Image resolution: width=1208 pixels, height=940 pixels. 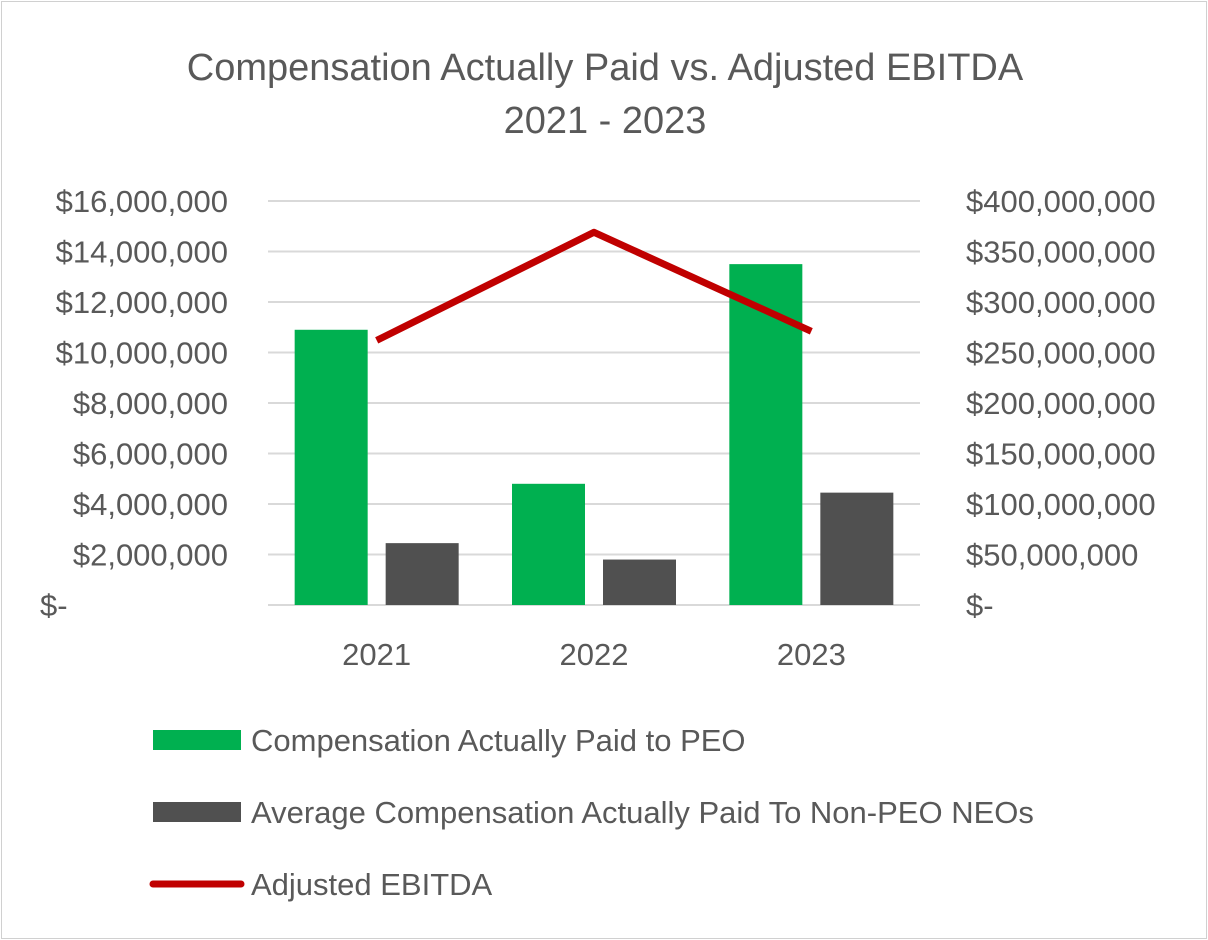 I want to click on left-tick-label: $10,000,000, so click(x=142, y=353).